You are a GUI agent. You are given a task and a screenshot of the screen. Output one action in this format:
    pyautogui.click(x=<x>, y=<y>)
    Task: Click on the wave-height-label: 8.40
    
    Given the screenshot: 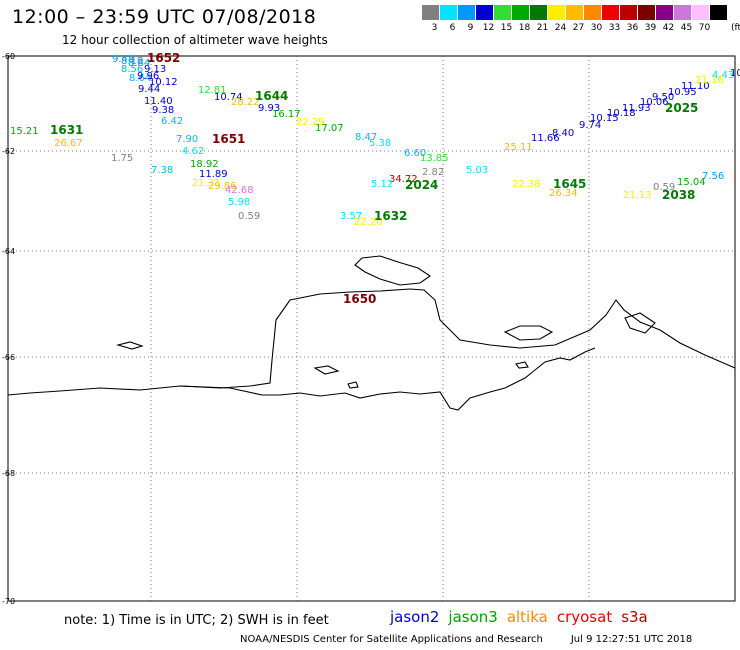 What is the action you would take?
    pyautogui.click(x=563, y=133)
    